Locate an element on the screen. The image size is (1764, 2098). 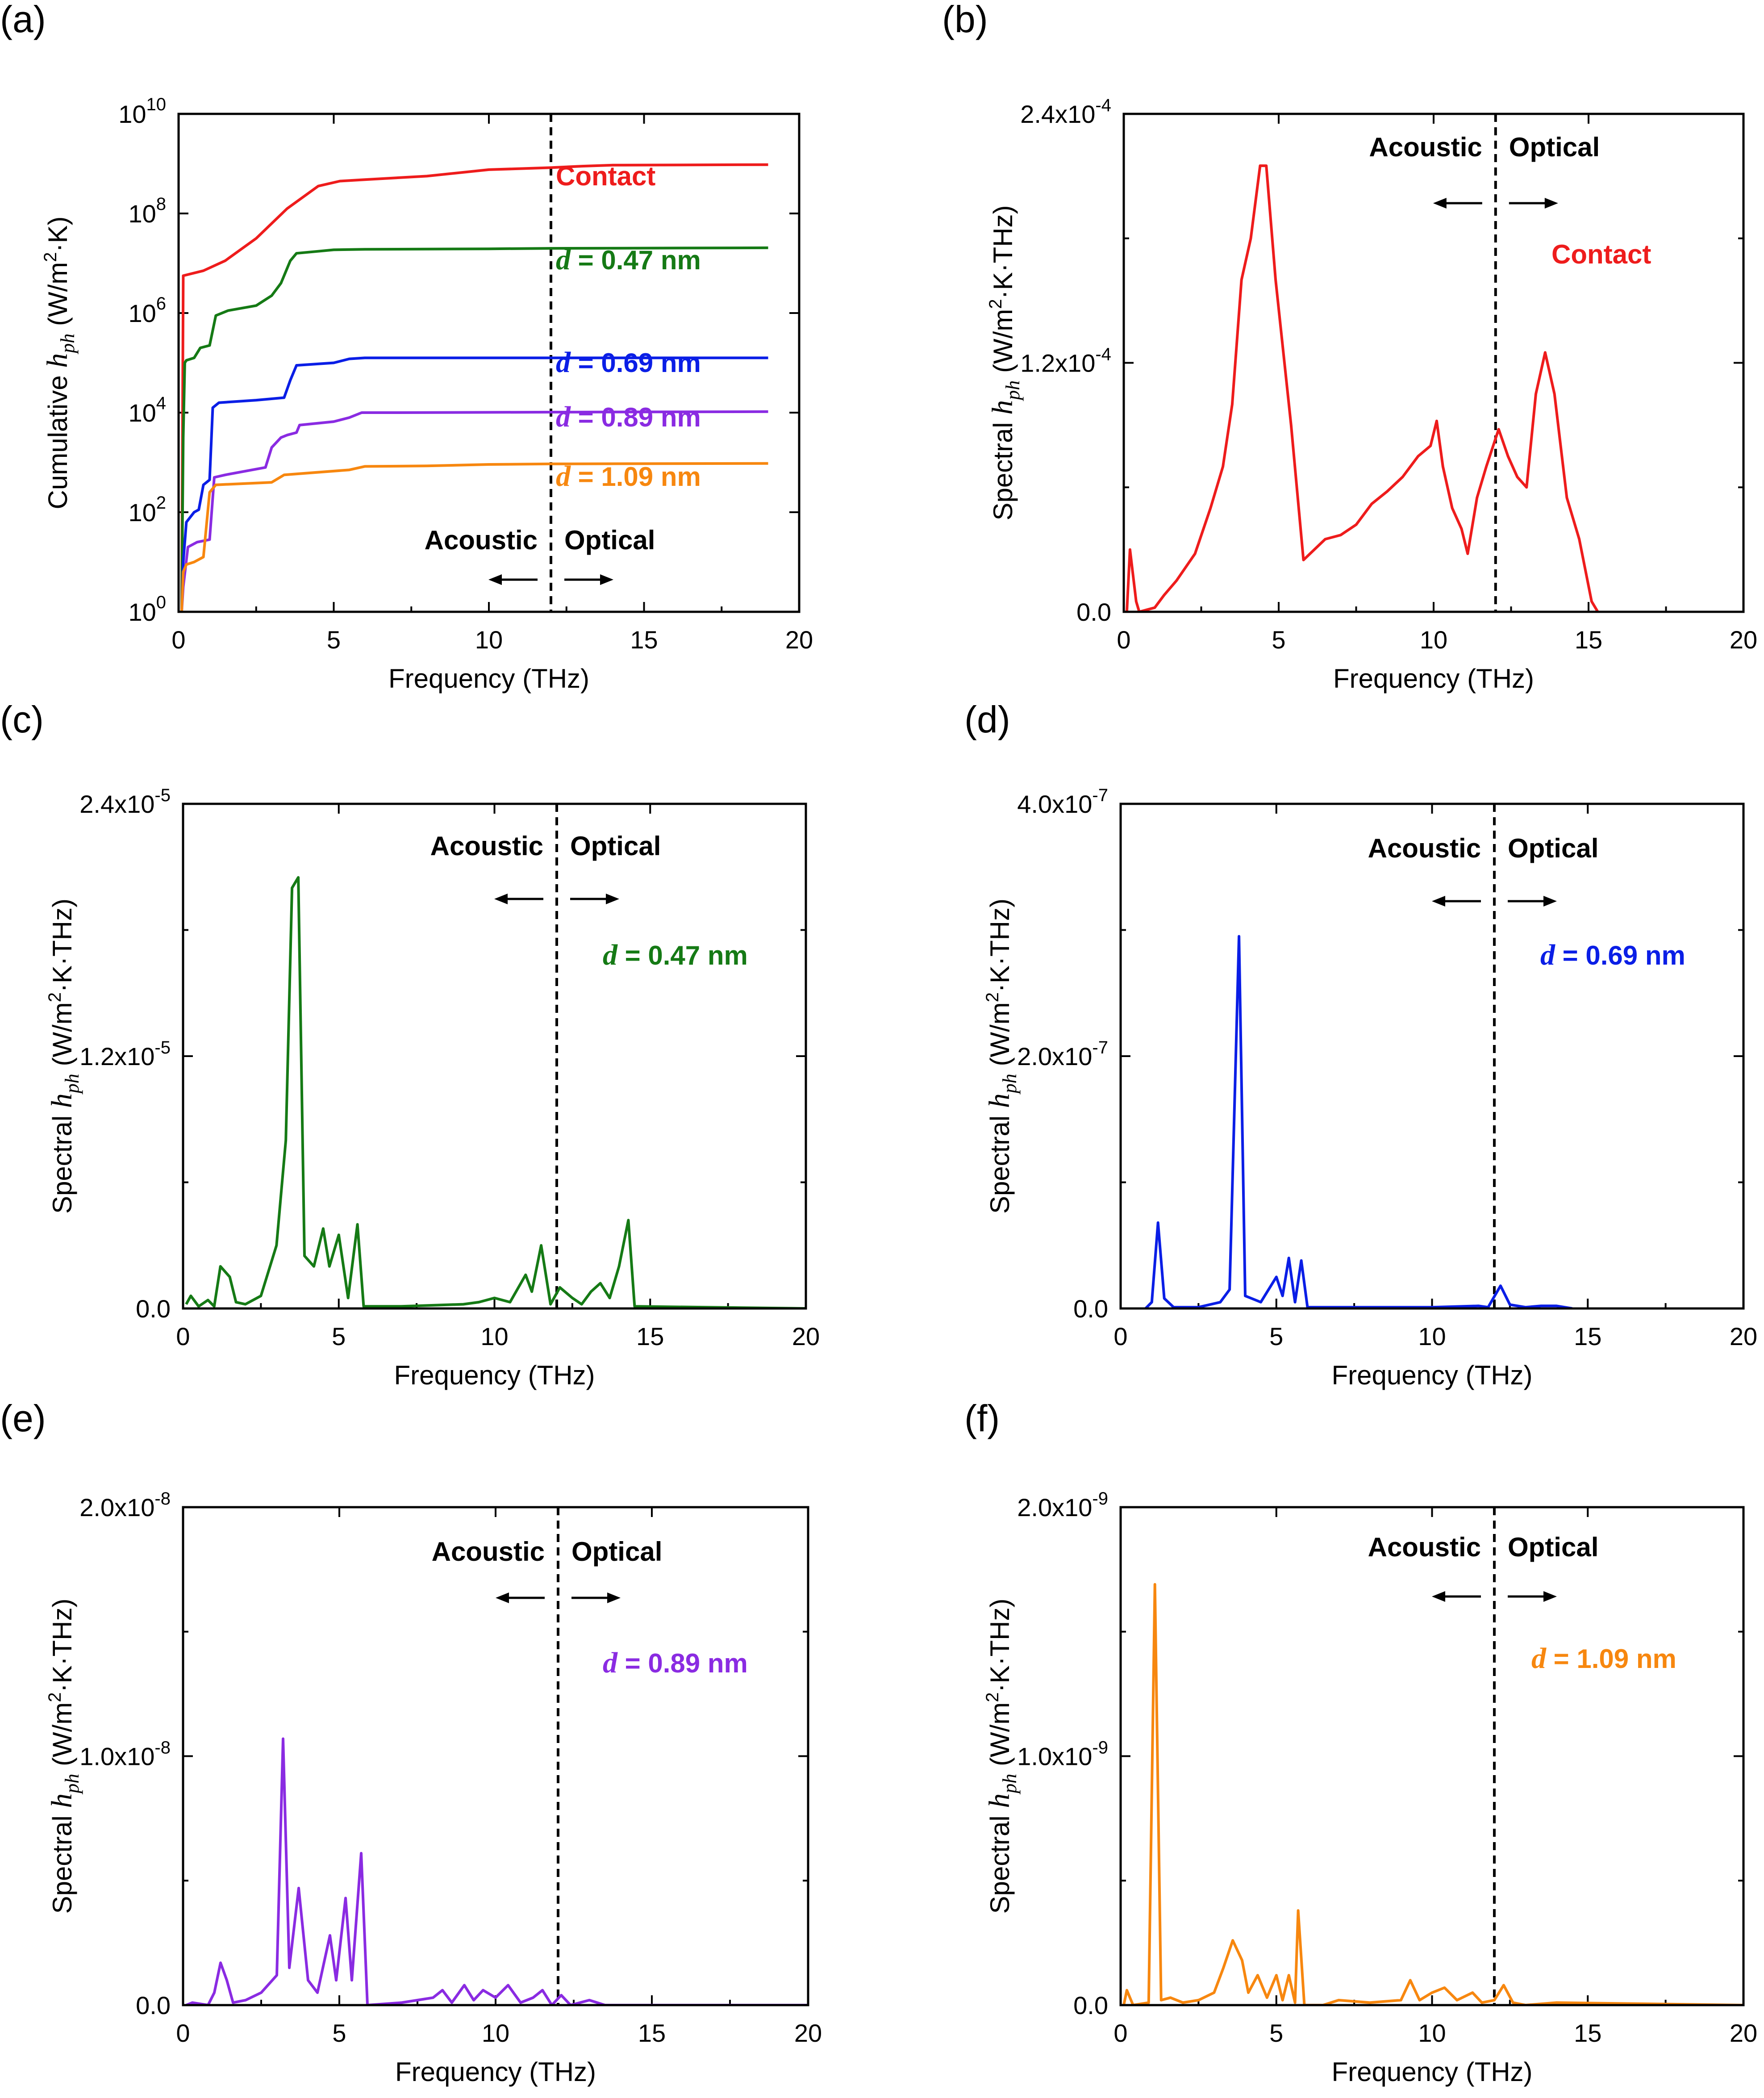
panel-label: (b) is located at coordinates (965, 20).